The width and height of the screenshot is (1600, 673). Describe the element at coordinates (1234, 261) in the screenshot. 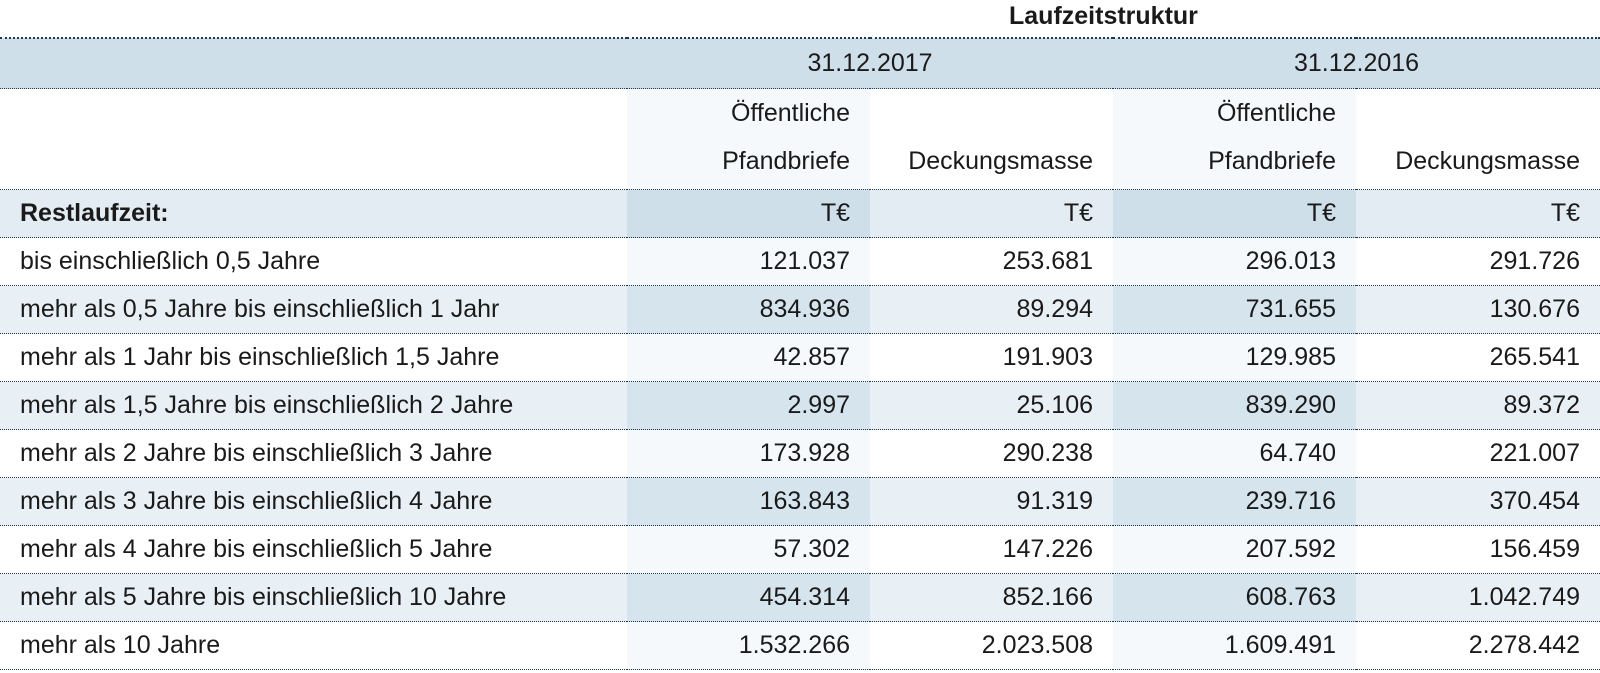

I see `value-cell: 296.013` at that location.